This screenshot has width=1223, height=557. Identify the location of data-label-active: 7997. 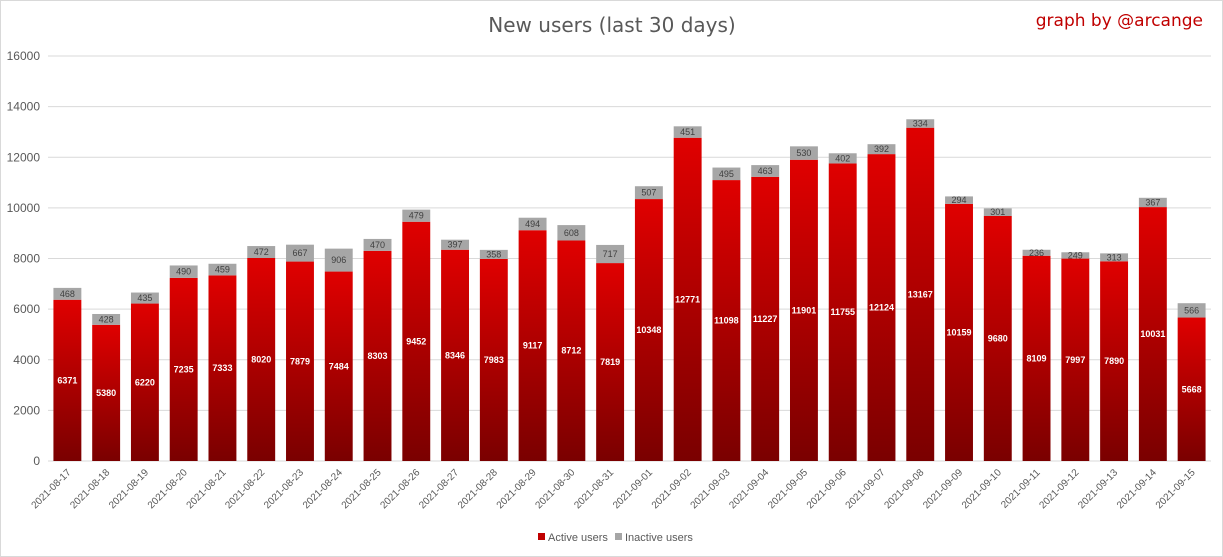
(1075, 360).